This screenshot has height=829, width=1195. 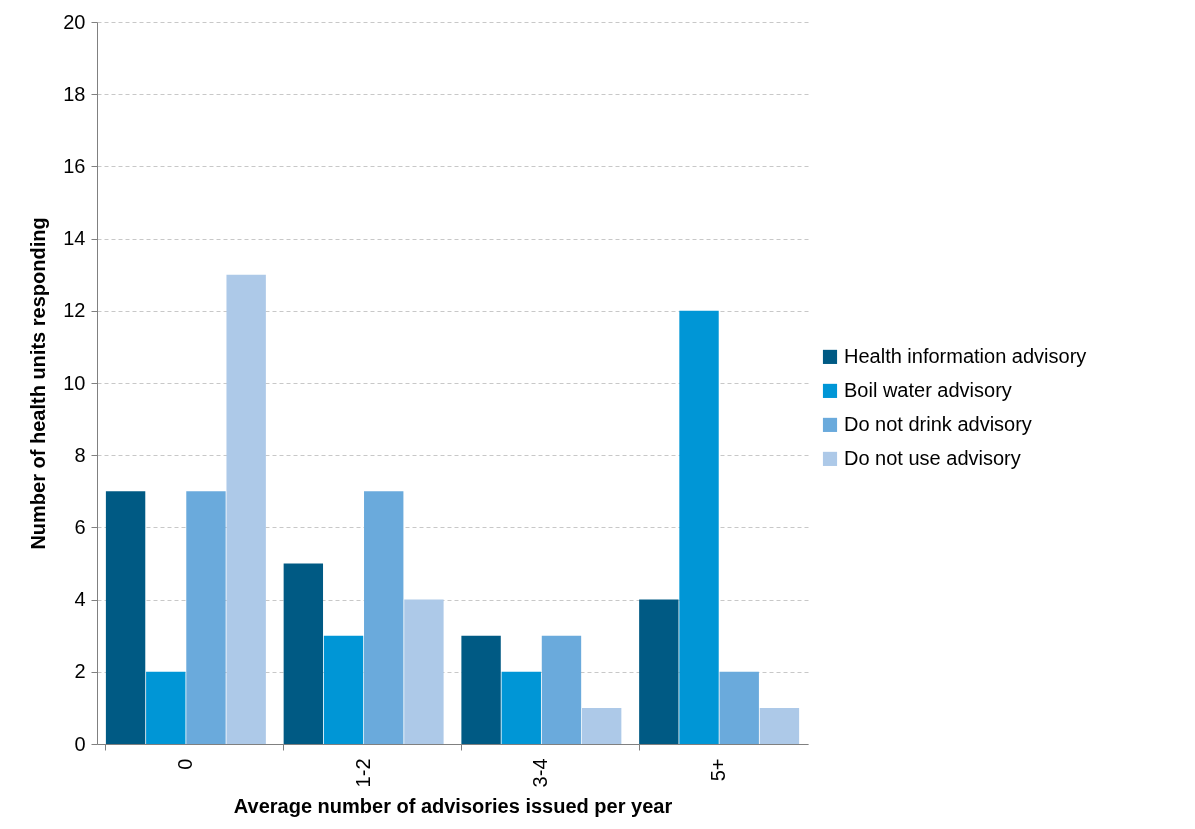 I want to click on y-tick-label: 10, so click(x=74, y=382).